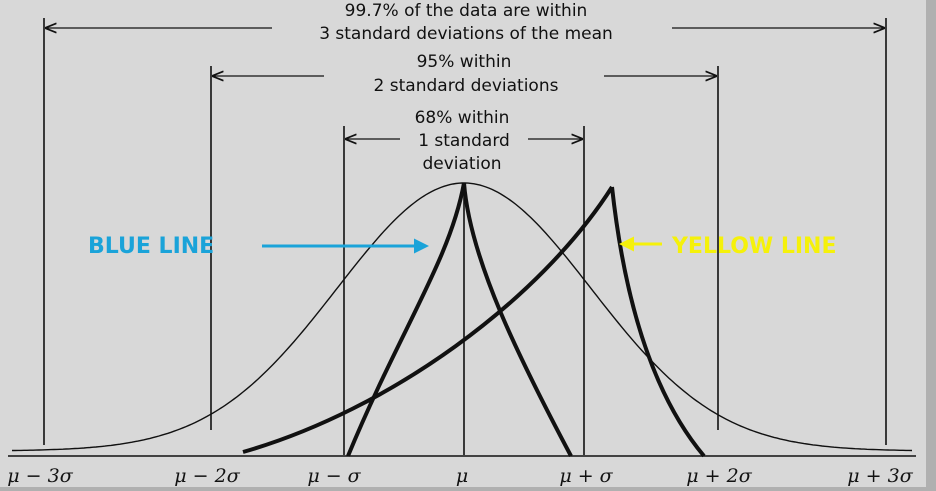 The height and width of the screenshot is (491, 936). What do you see at coordinates (207, 476) in the screenshot?
I see `tick-minus-2sd: μ − 2σ` at bounding box center [207, 476].